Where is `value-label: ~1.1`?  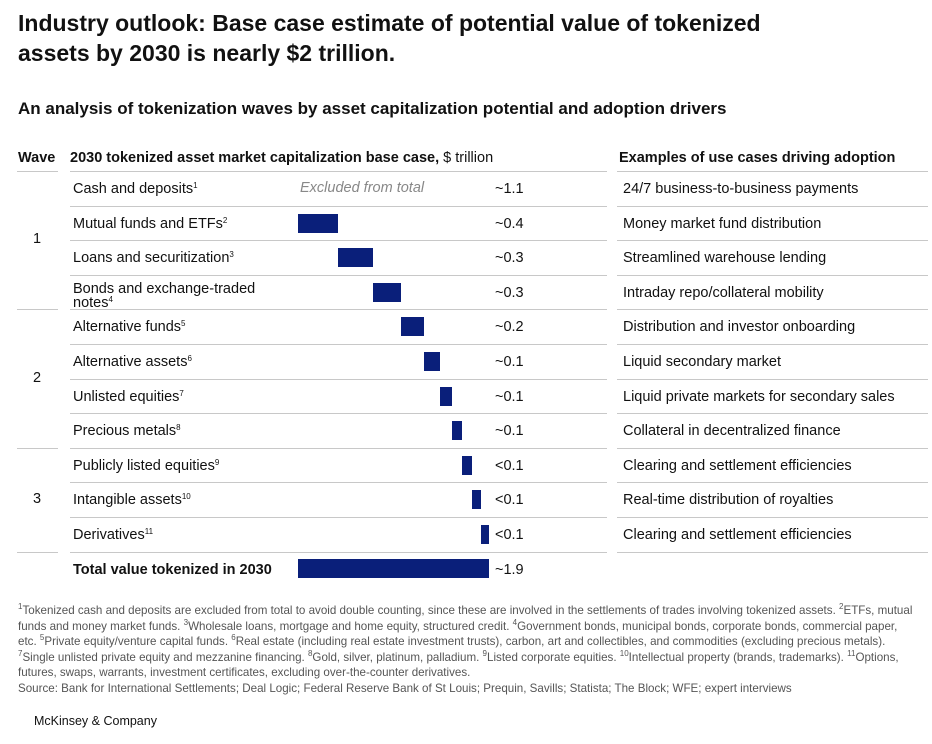 value-label: ~1.1 is located at coordinates (509, 189).